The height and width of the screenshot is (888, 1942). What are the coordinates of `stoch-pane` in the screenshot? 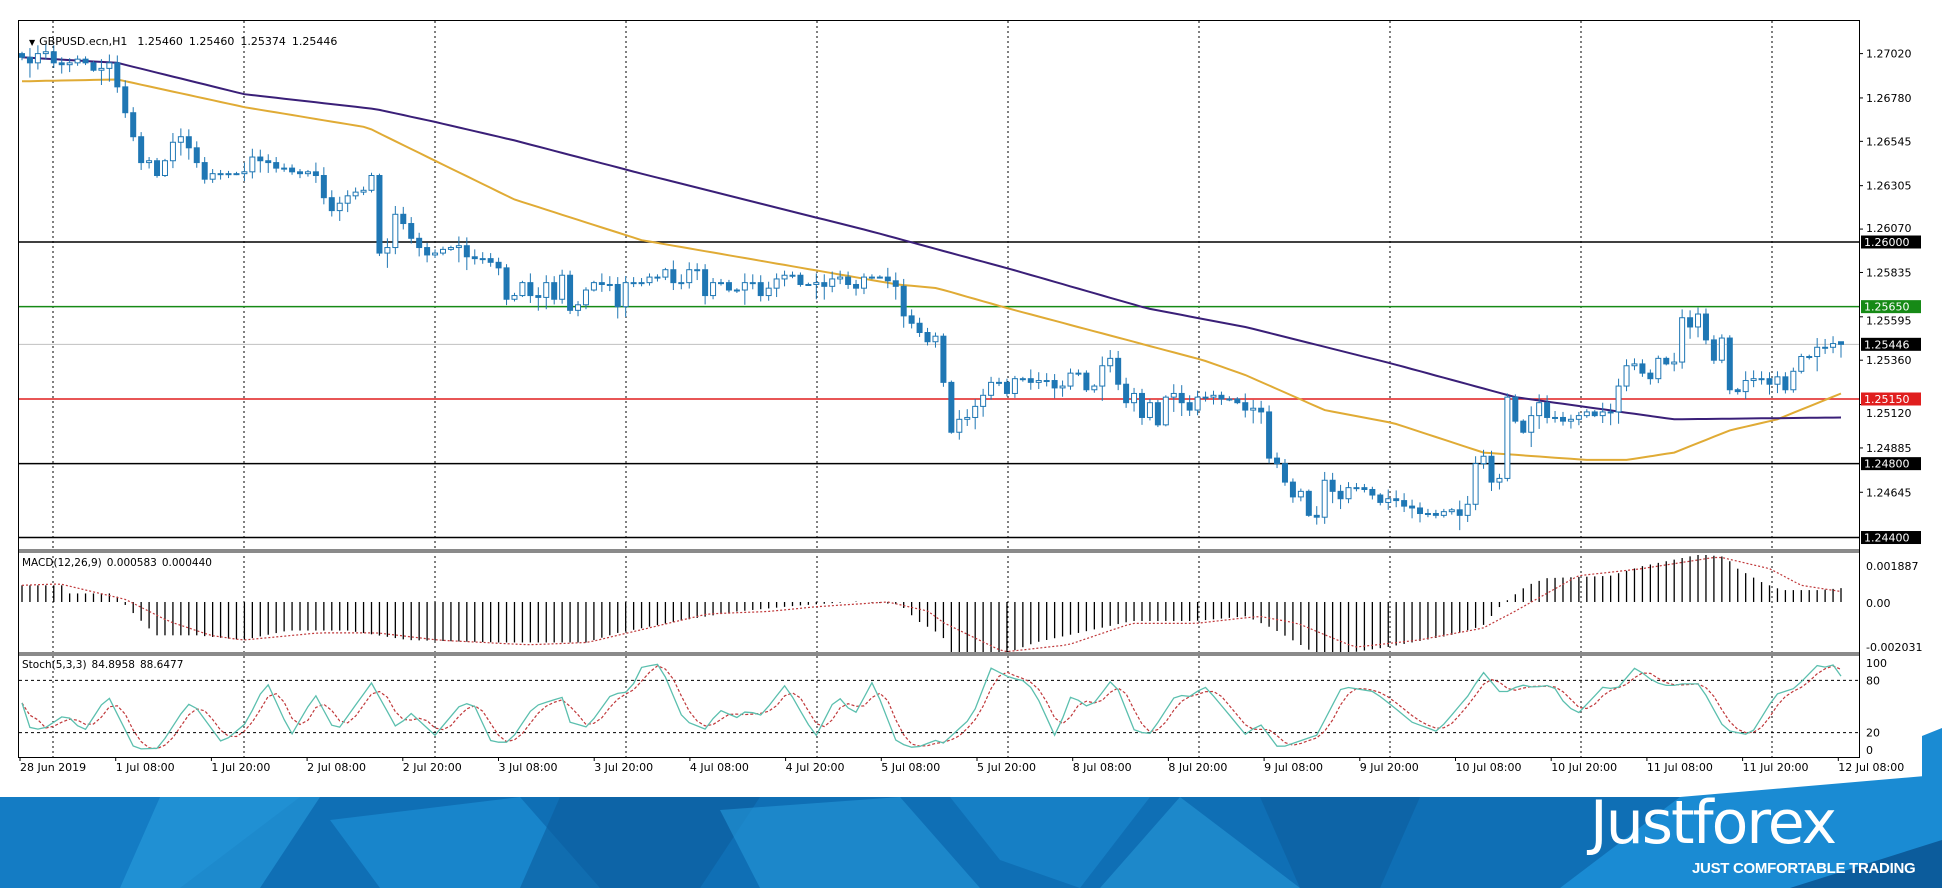 It's located at (939, 706).